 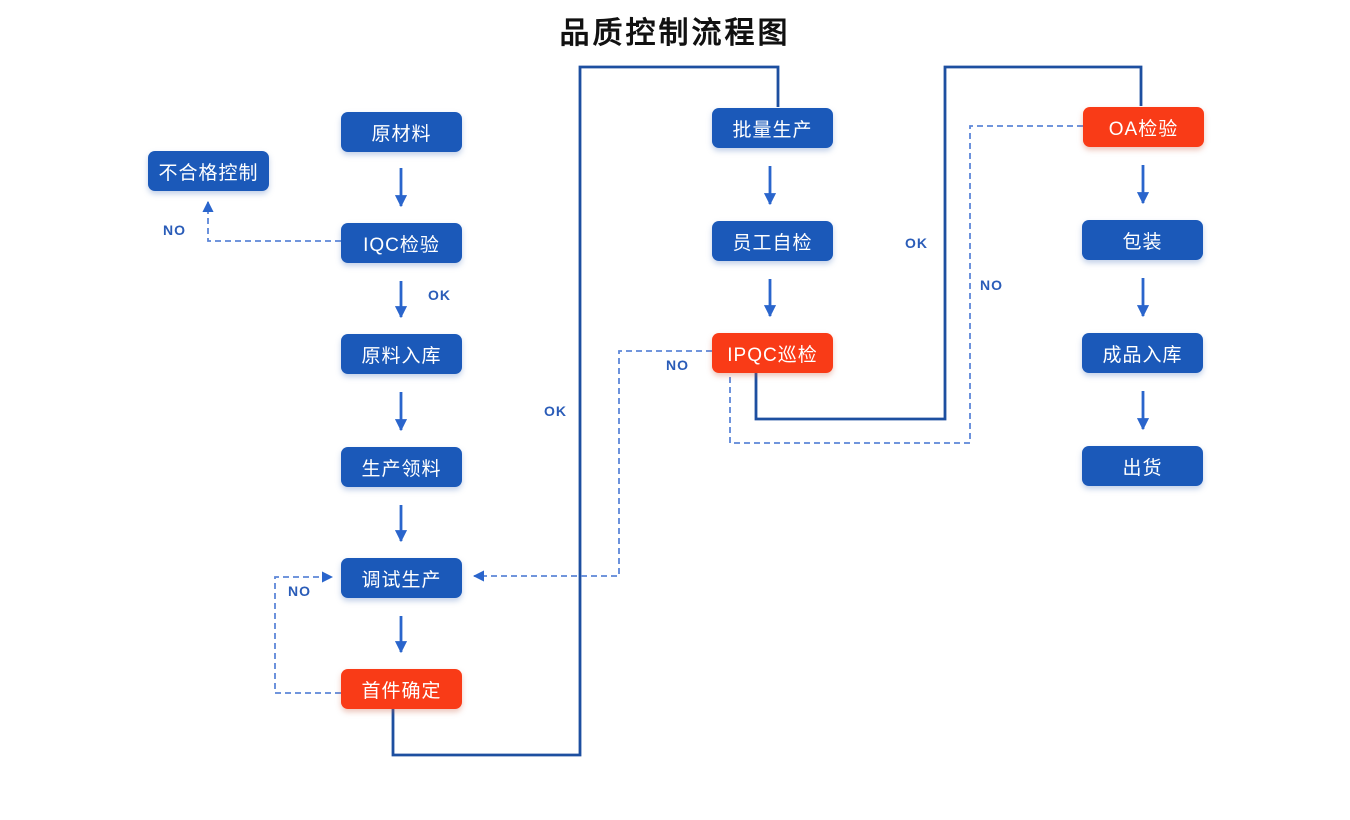 What do you see at coordinates (271, 221) in the screenshot?
I see `dashed-iqc-no-to-reject-control` at bounding box center [271, 221].